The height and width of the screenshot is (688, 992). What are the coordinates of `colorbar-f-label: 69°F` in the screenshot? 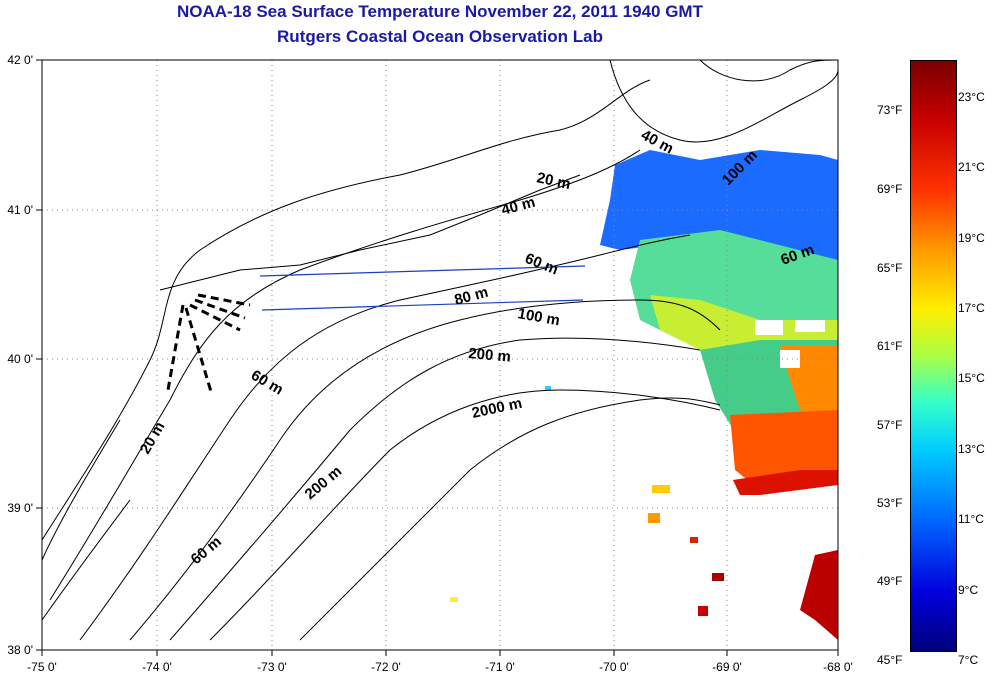 It's located at (890, 189).